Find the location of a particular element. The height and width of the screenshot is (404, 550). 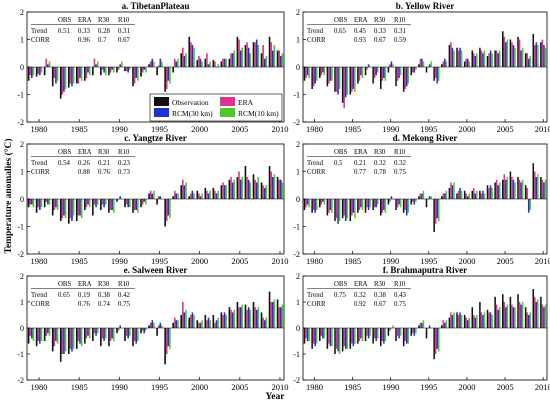

legend-swatch is located at coordinates (161, 101).